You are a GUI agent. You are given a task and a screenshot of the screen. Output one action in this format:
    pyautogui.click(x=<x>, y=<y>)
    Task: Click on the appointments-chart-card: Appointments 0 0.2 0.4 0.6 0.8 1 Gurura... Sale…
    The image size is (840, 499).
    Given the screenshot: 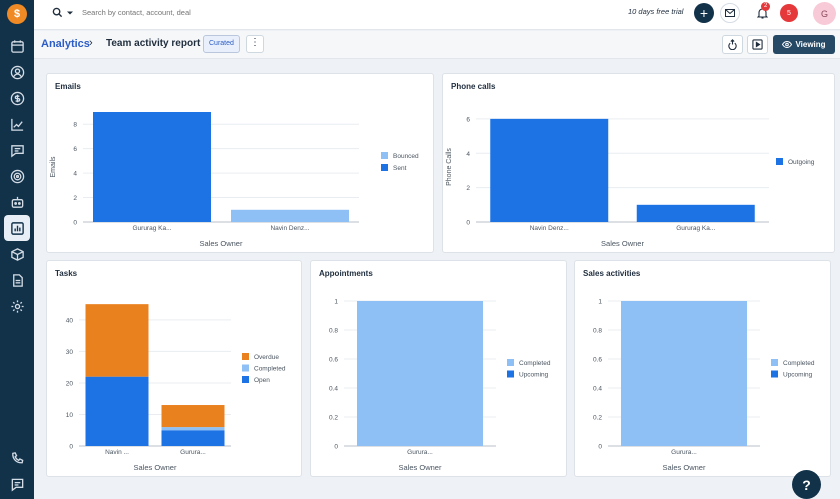 What is the action you would take?
    pyautogui.click(x=438, y=368)
    